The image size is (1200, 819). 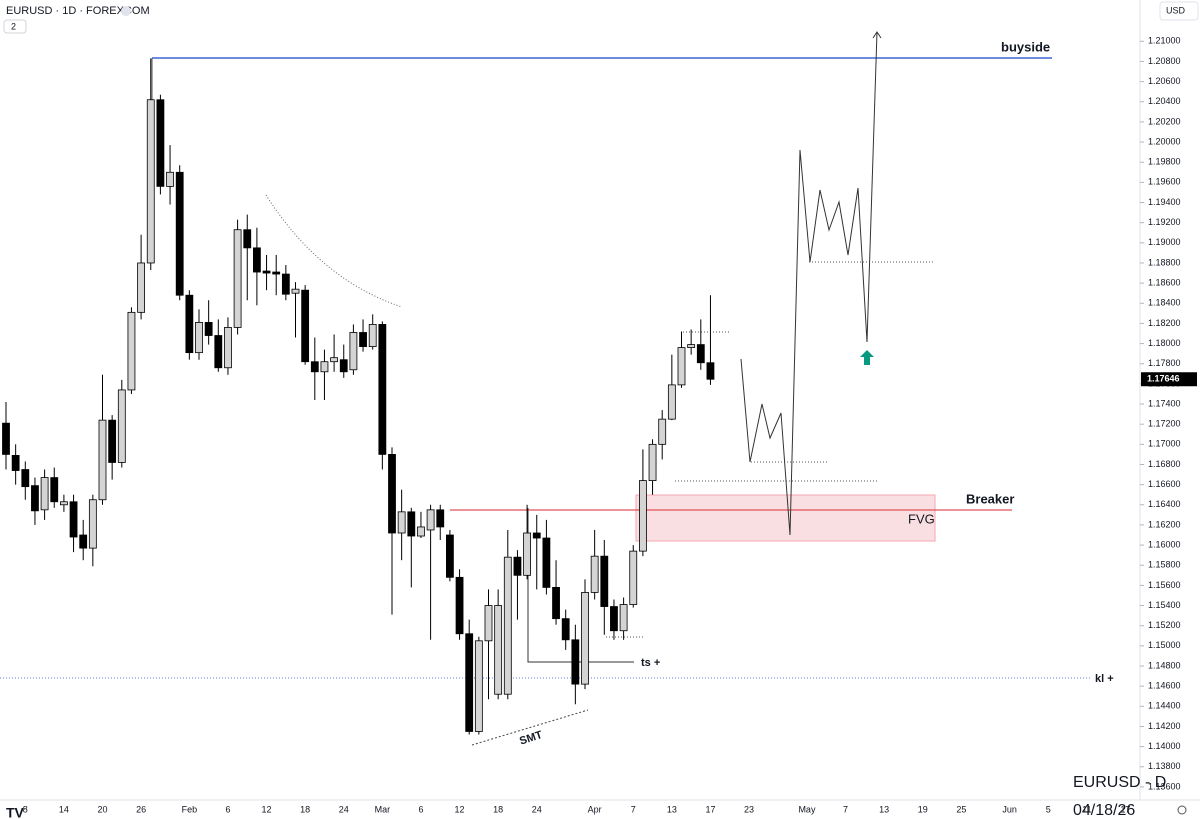 I want to click on y-tick-label: 1.14600, so click(x=1164, y=686).